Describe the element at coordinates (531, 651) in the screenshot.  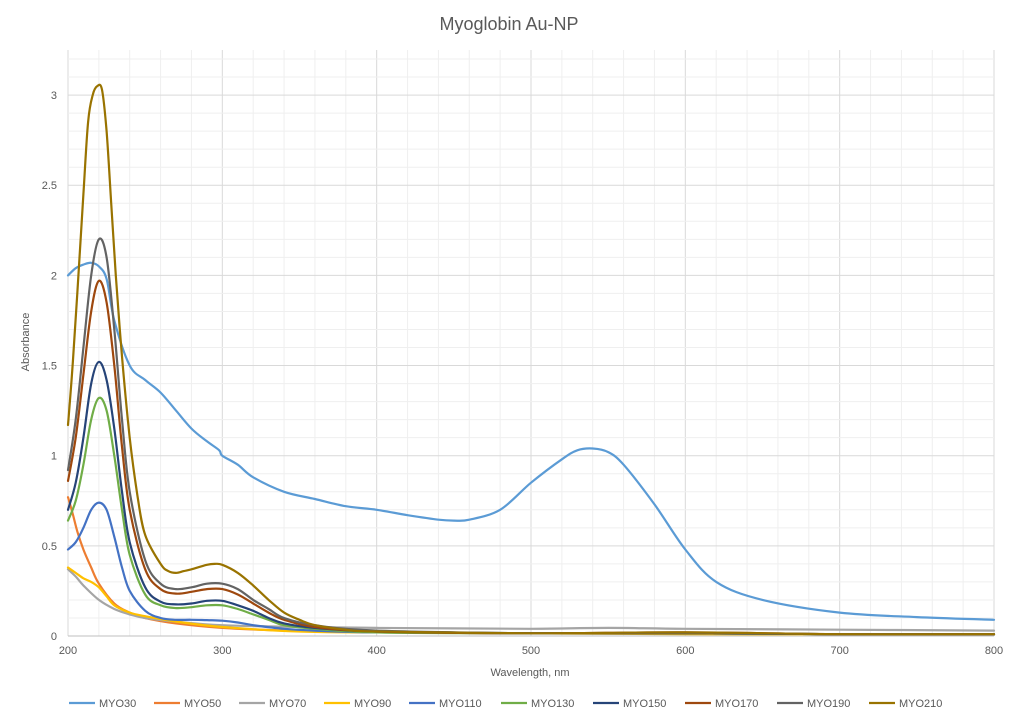
I see `x-tick-label: 500` at that location.